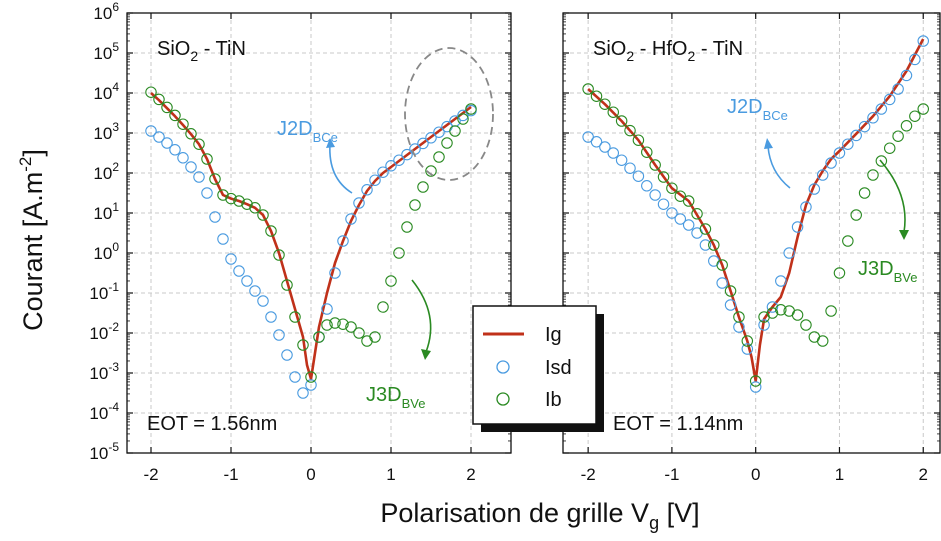 Image resolution: width=941 pixels, height=541 pixels. What do you see at coordinates (212, 424) in the screenshot?
I see `eot-label: EOT = 1.56nm` at bounding box center [212, 424].